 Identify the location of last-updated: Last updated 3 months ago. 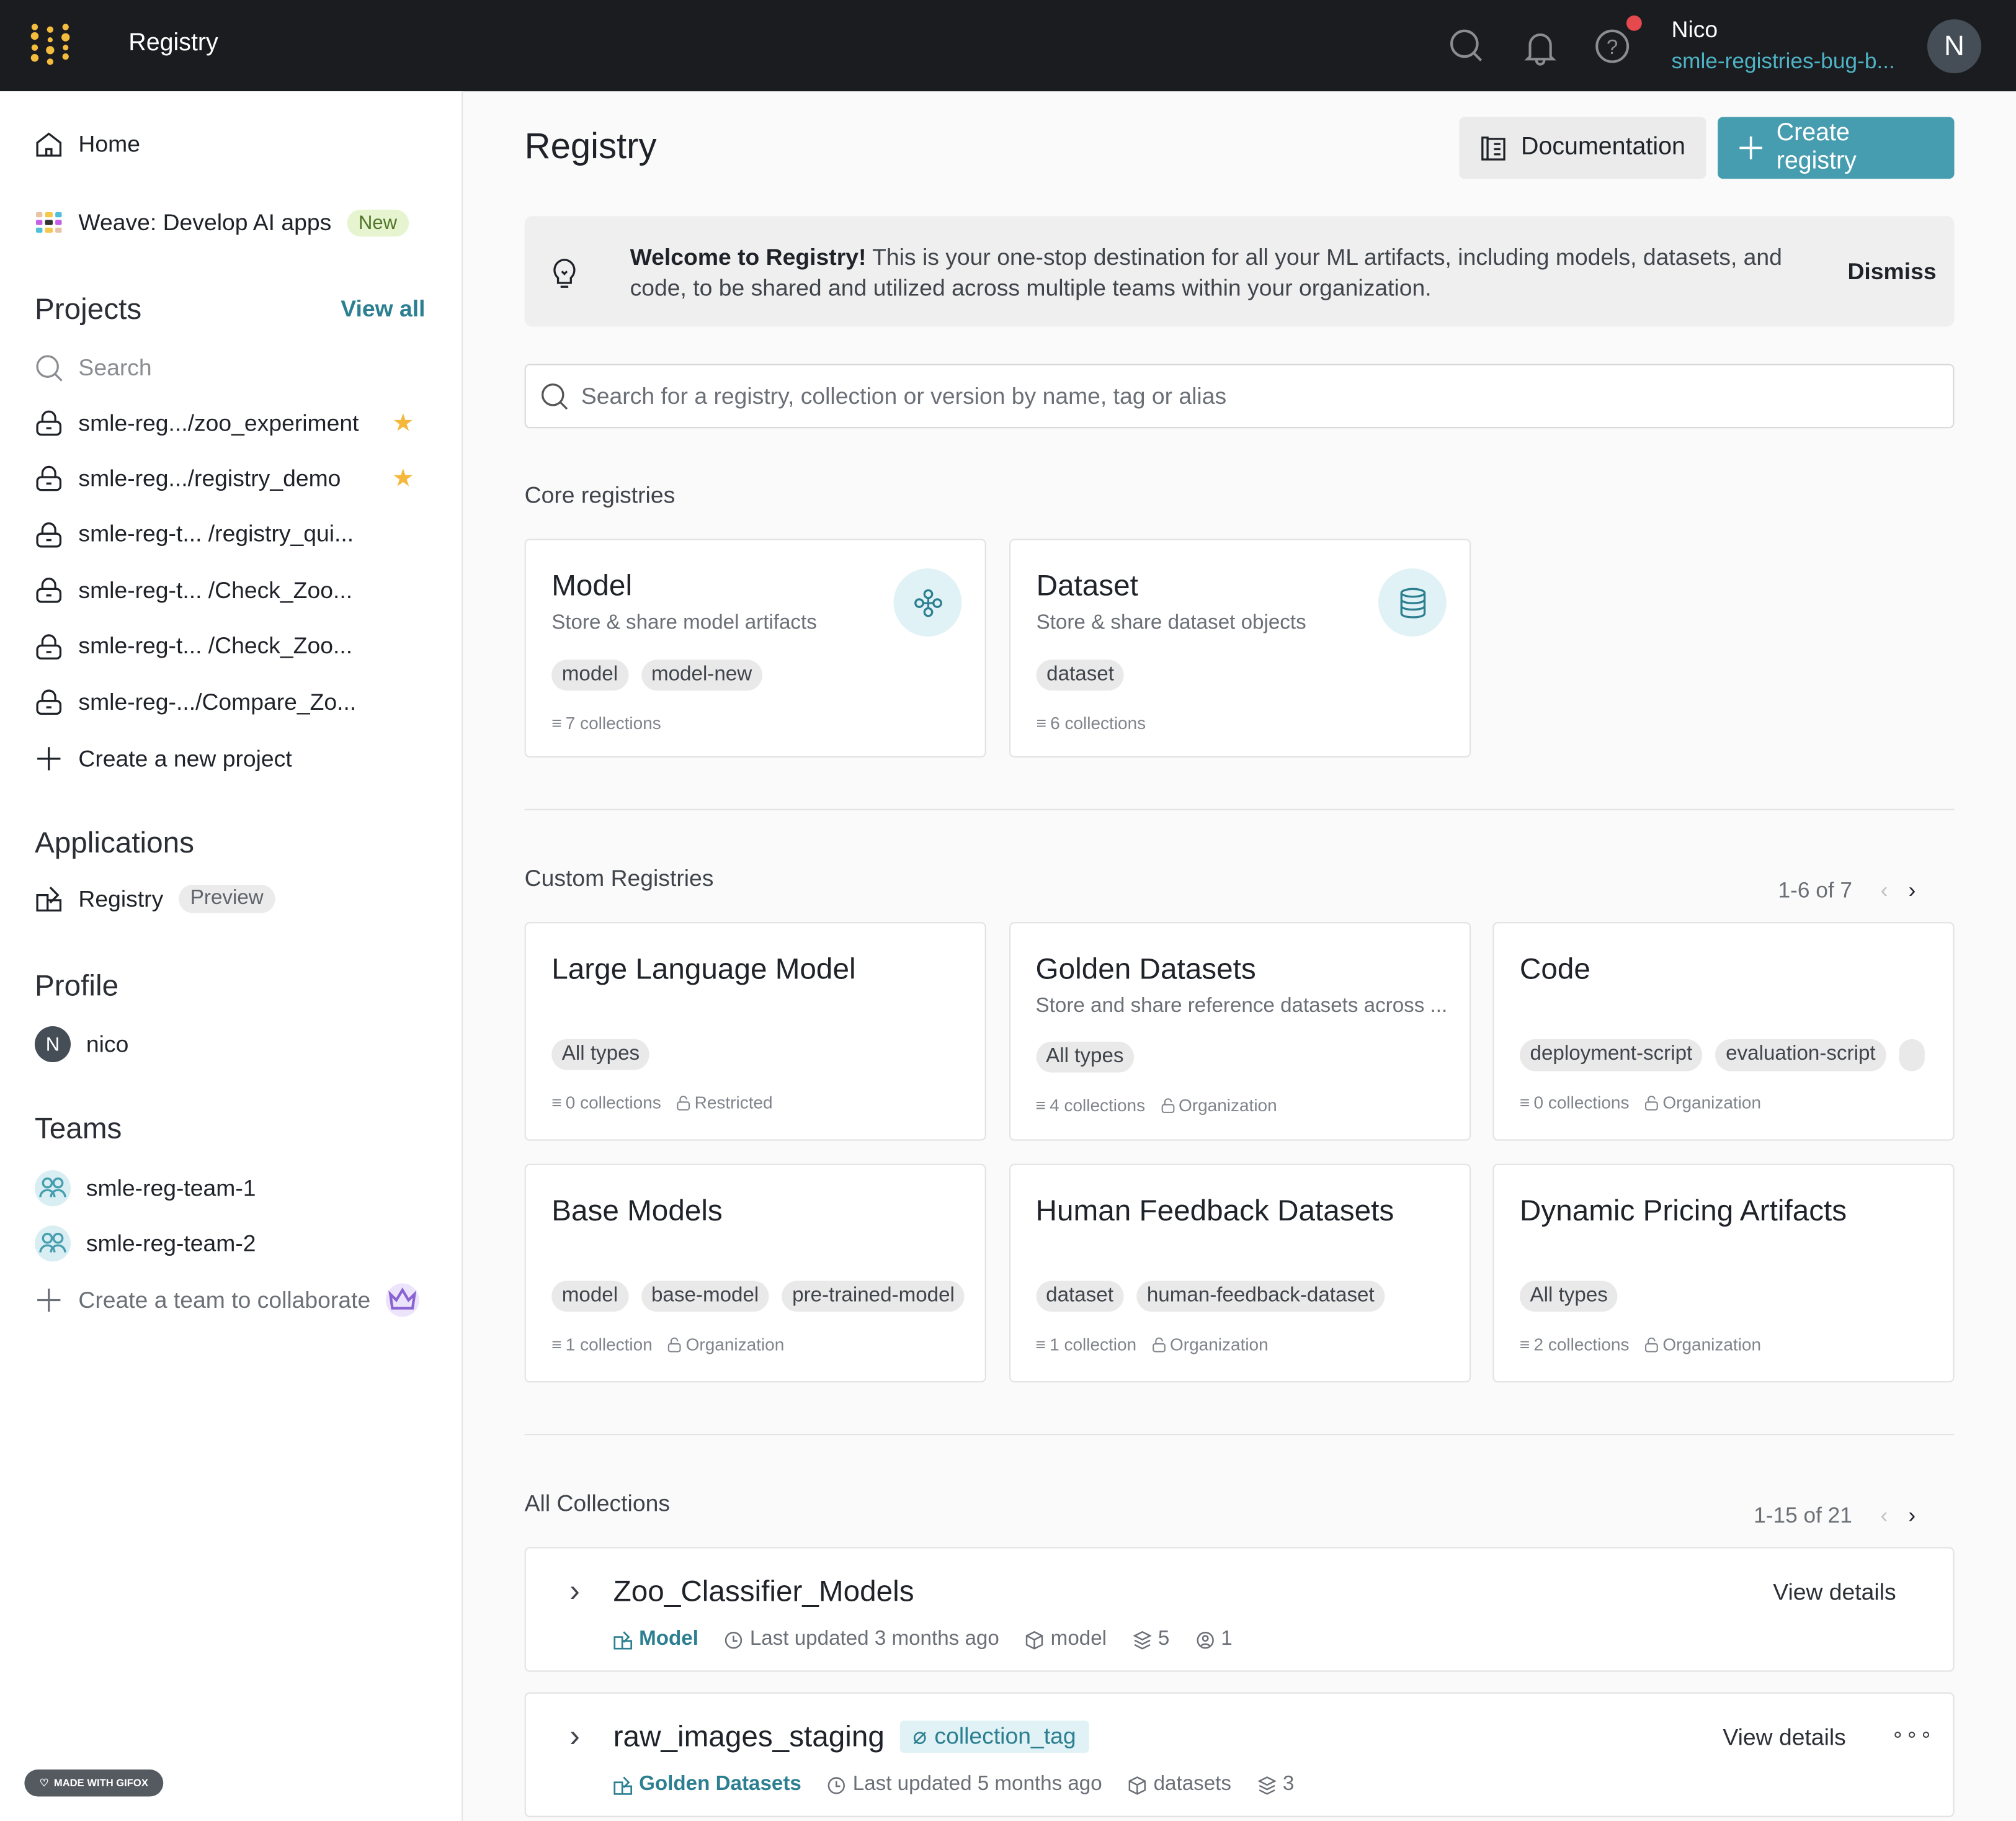
(874, 1639).